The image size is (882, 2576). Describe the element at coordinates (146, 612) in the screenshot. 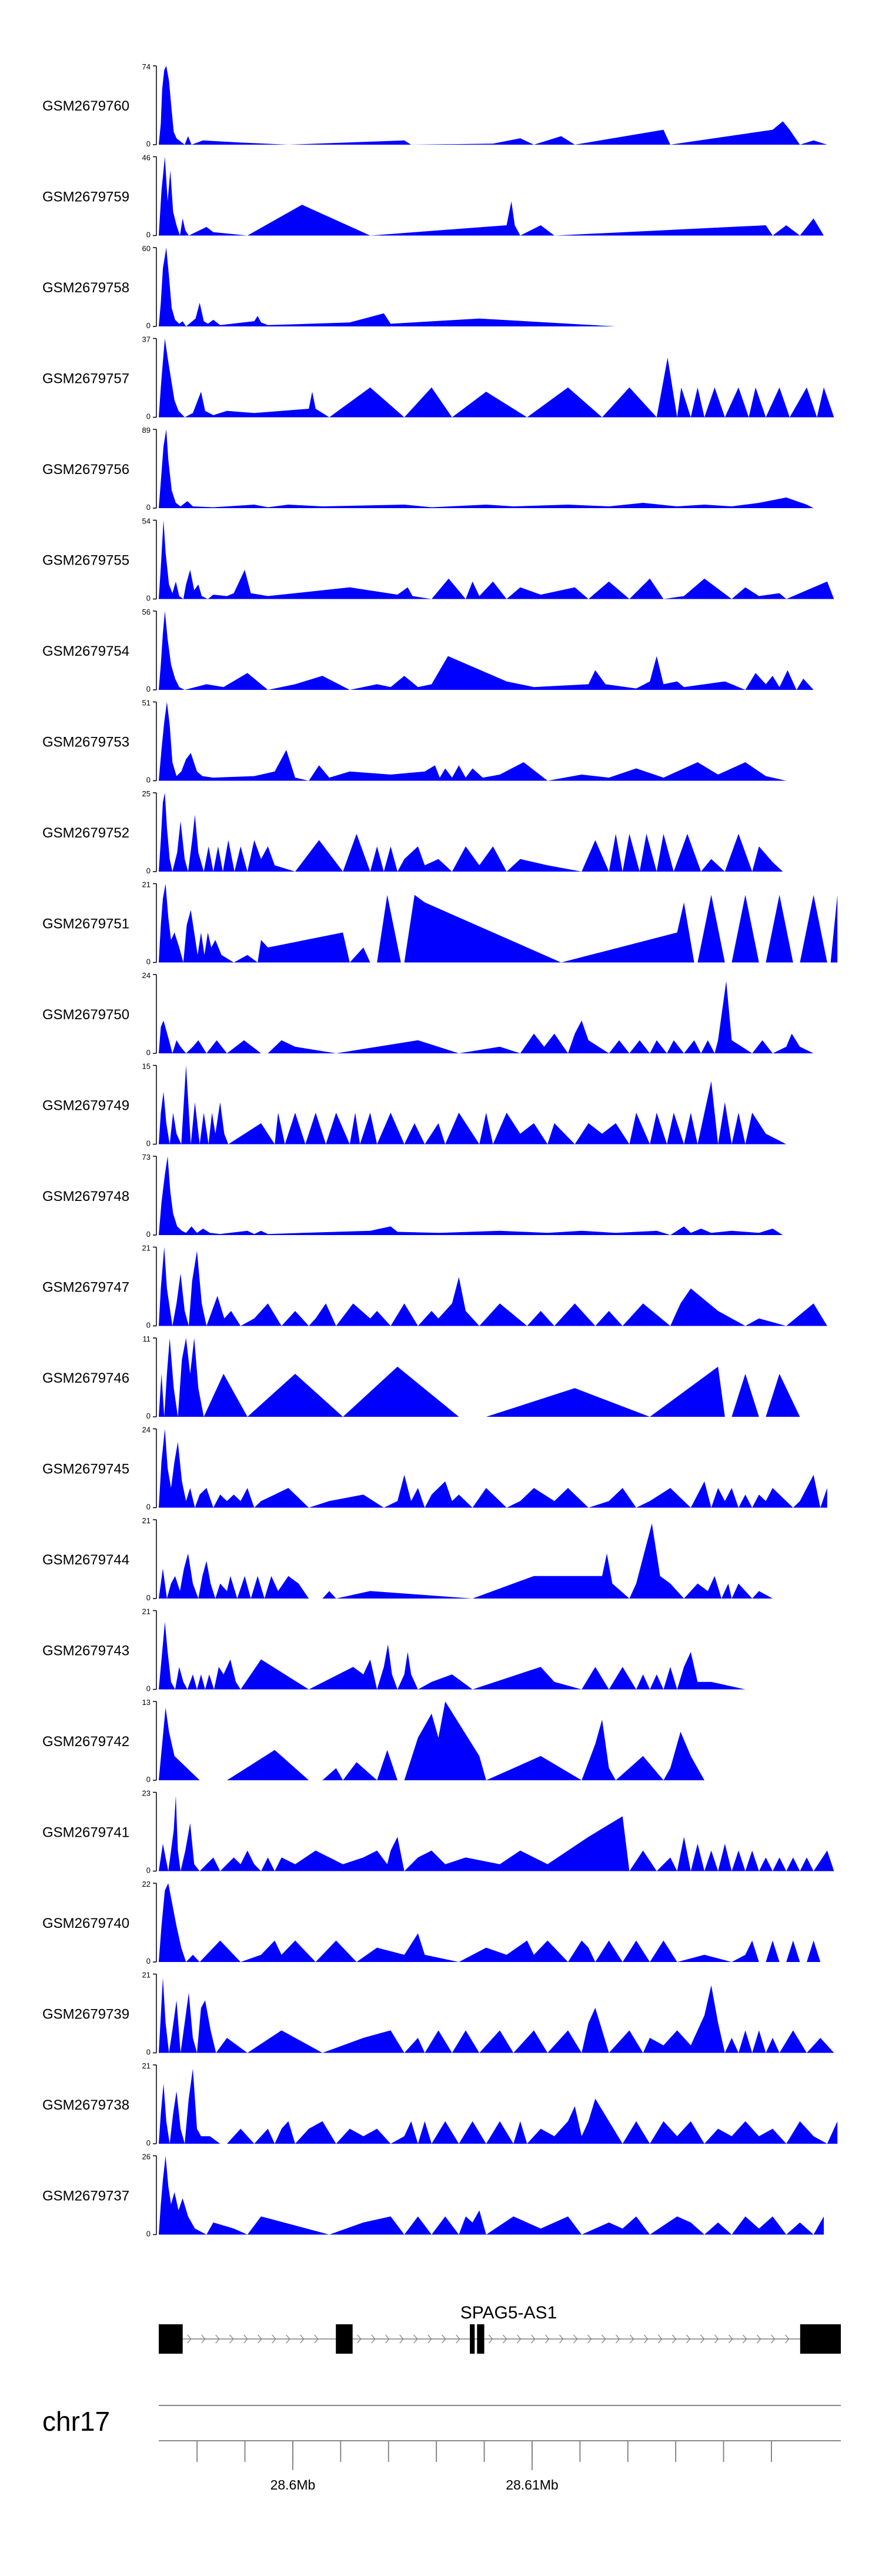

I see `y-max-label: 56` at that location.